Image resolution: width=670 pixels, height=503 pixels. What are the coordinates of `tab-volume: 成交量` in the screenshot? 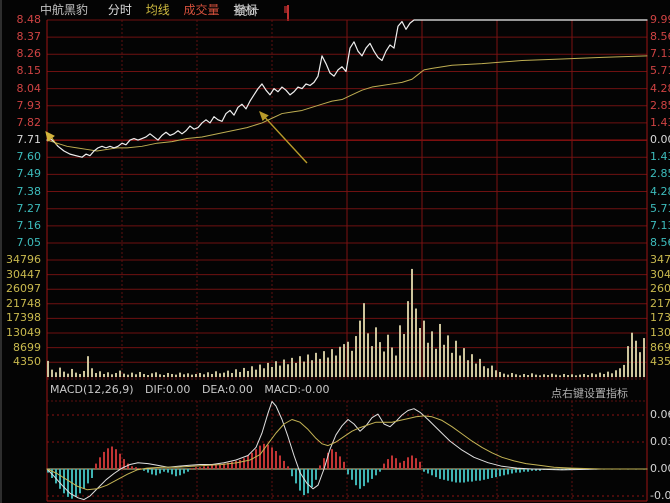 It's located at (201, 10).